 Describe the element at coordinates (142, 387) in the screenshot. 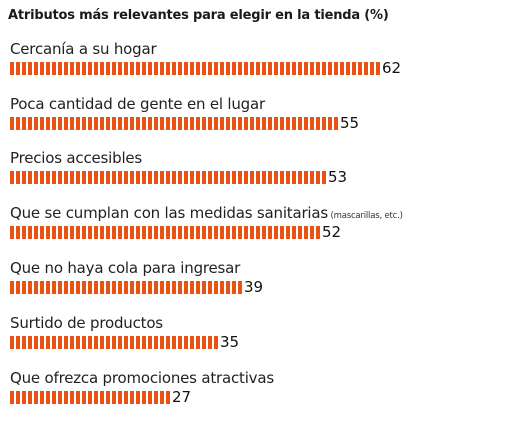

I see `chart-row: Que ofrezca promociones atractivas 27` at that location.